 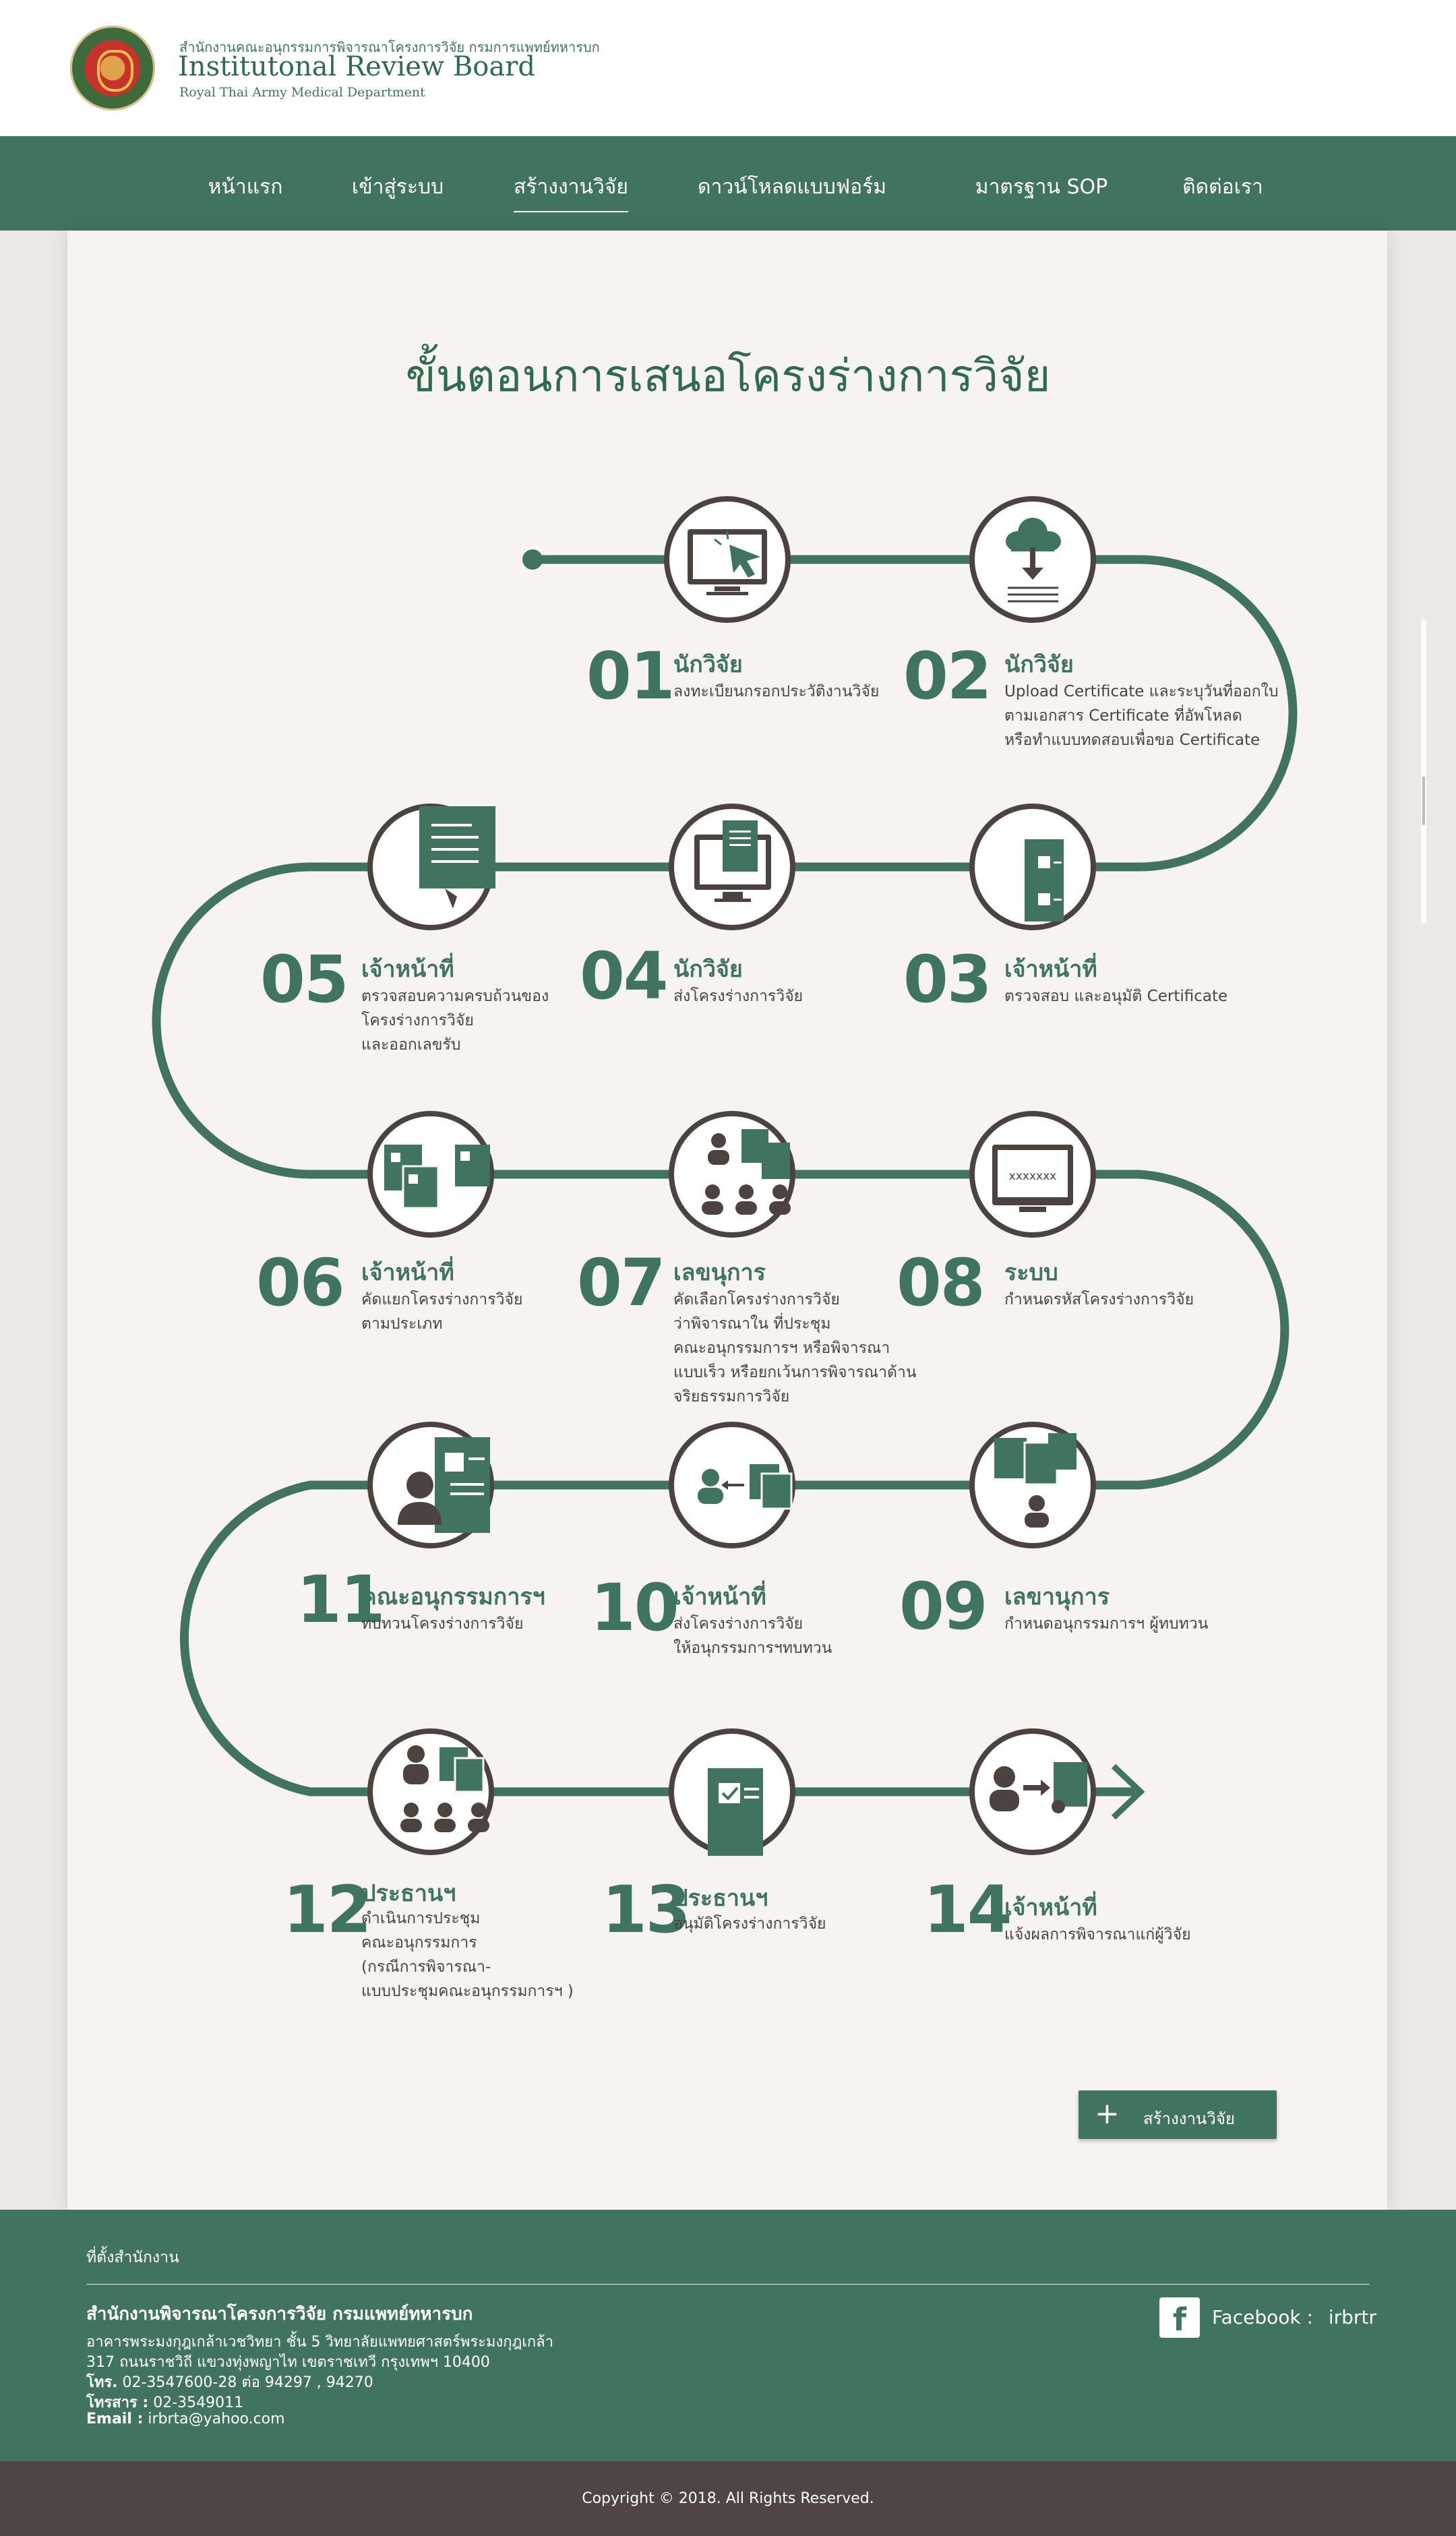 What do you see at coordinates (1179, 2317) in the screenshot?
I see `facebook-icon: f` at bounding box center [1179, 2317].